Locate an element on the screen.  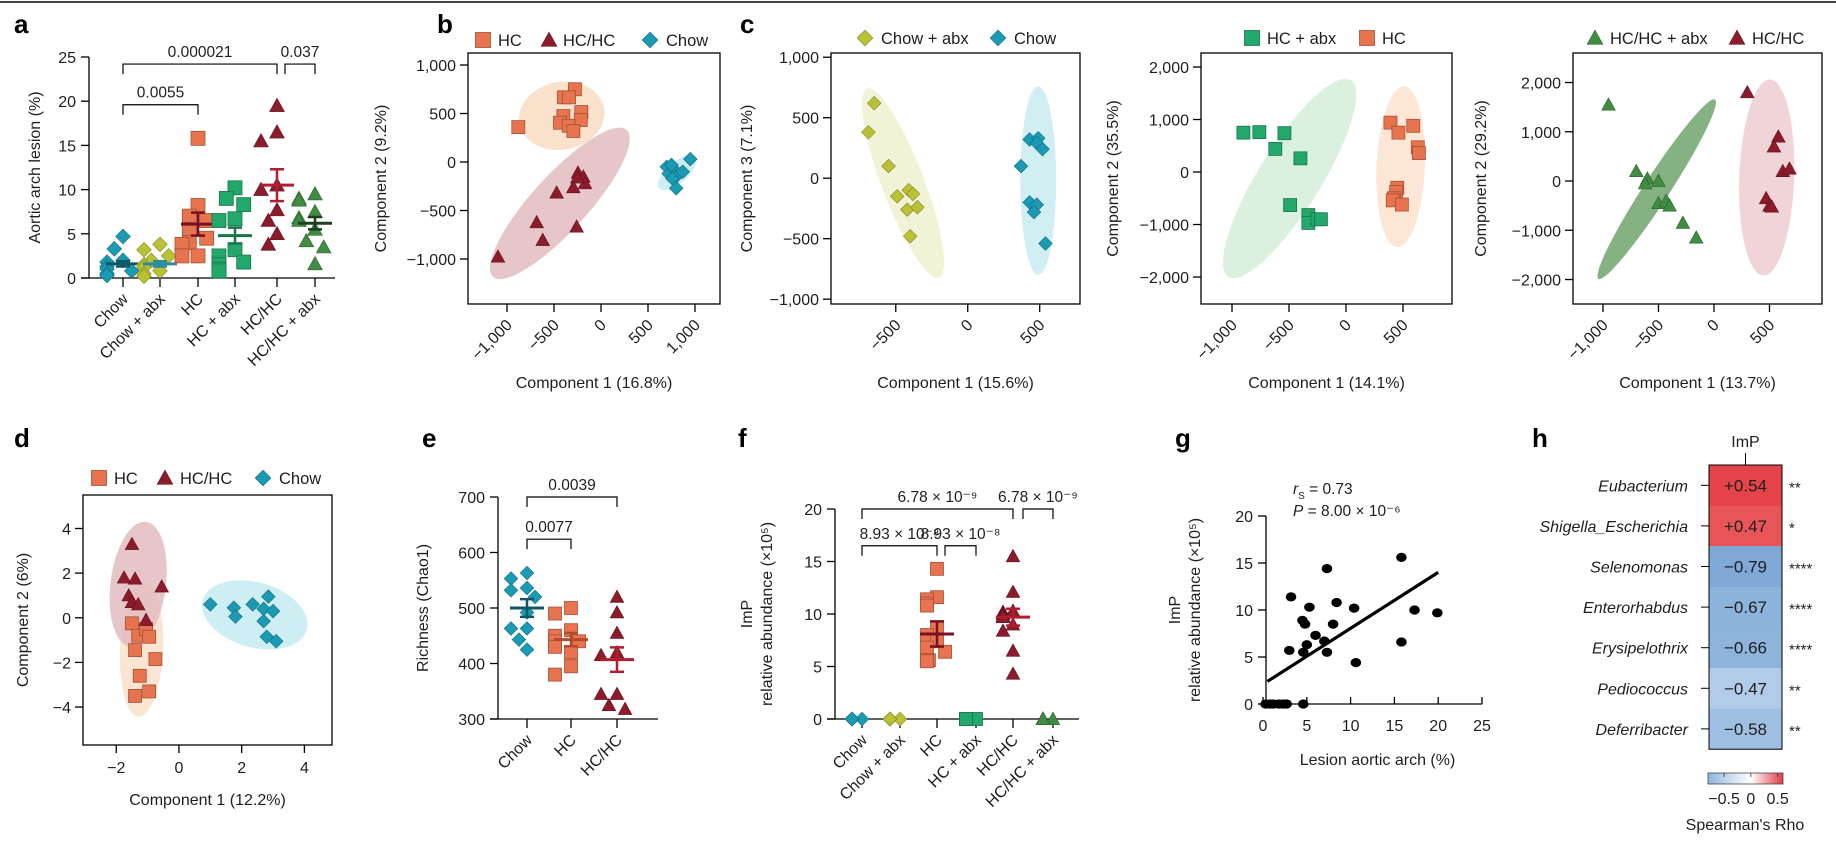
cell-value: +0.47 is located at coordinates (1745, 526).